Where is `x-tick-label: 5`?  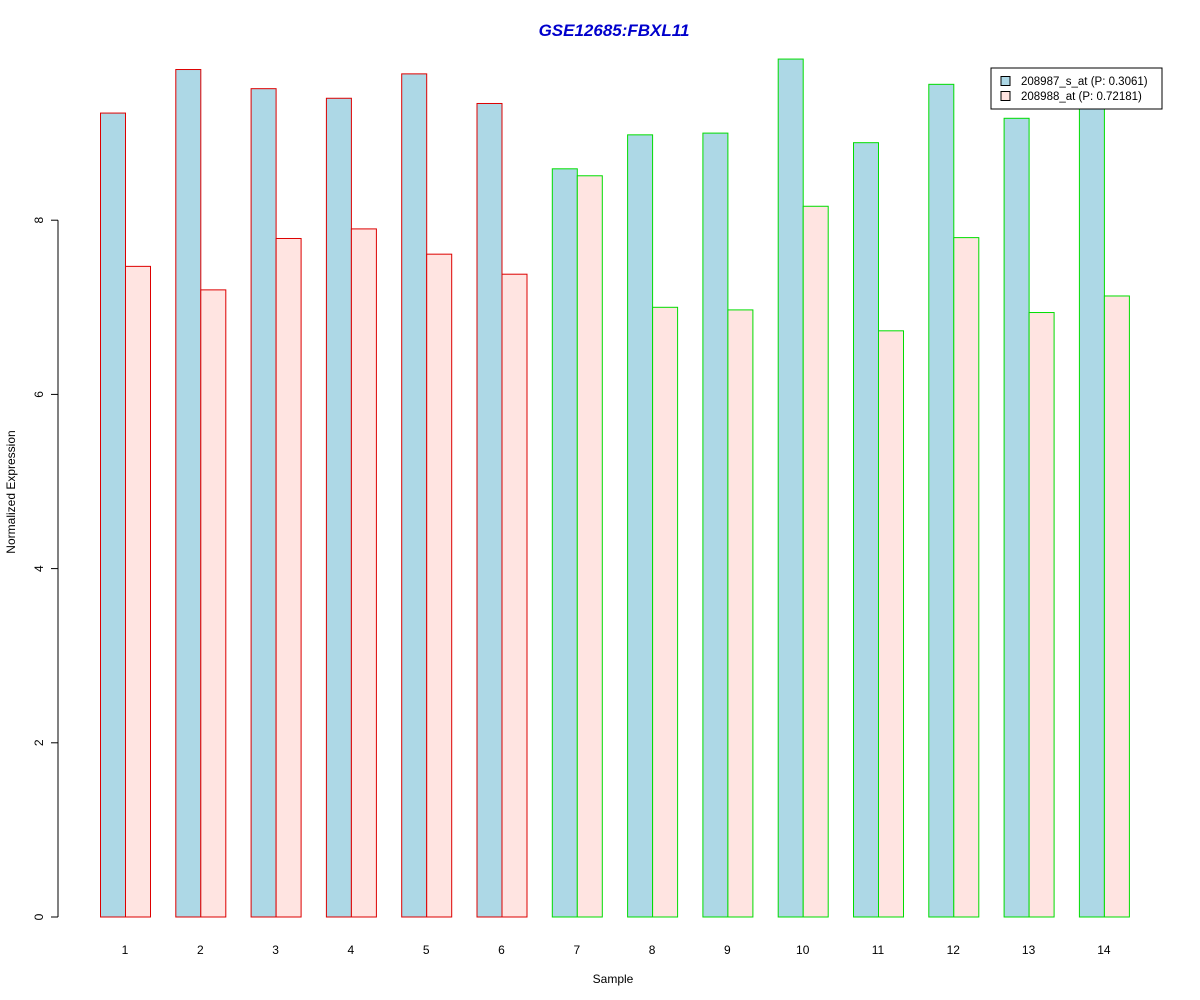 x-tick-label: 5 is located at coordinates (426, 950).